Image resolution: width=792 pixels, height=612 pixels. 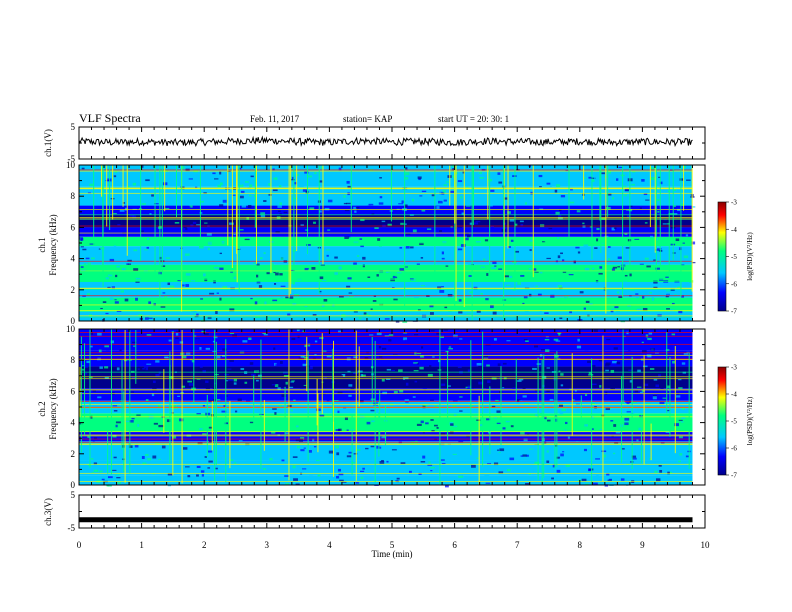 What do you see at coordinates (454, 545) in the screenshot?
I see `x-tick-label: 6` at bounding box center [454, 545].